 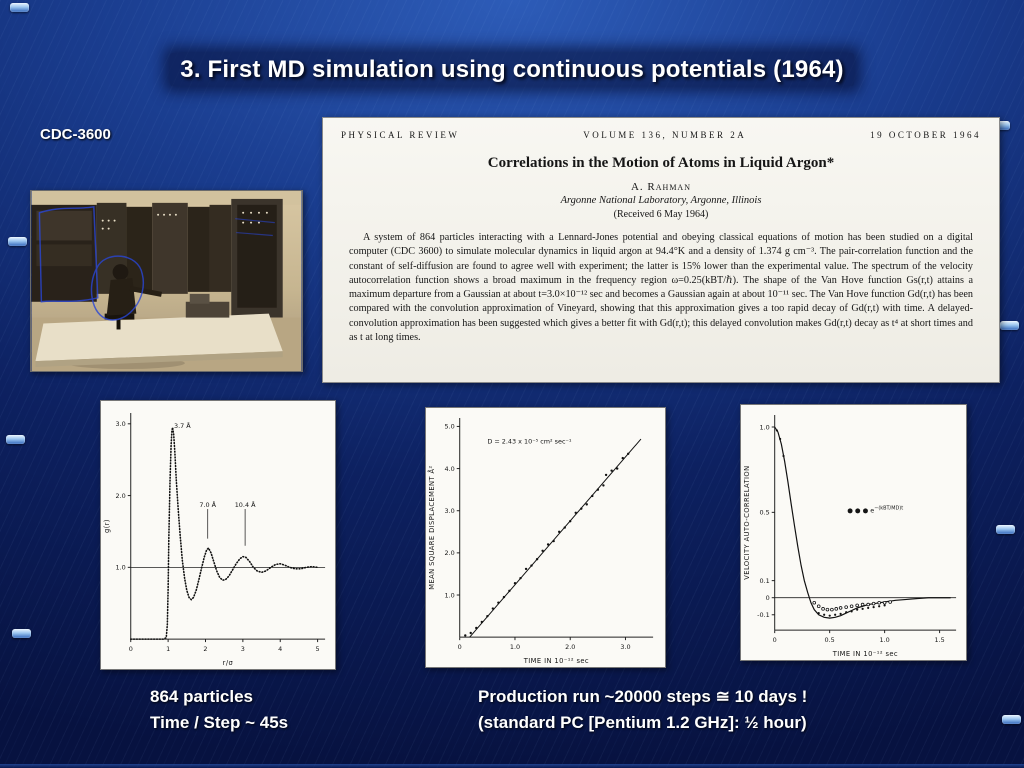 What do you see at coordinates (168, 649) in the screenshot?
I see `svg-text: 1` at bounding box center [168, 649].